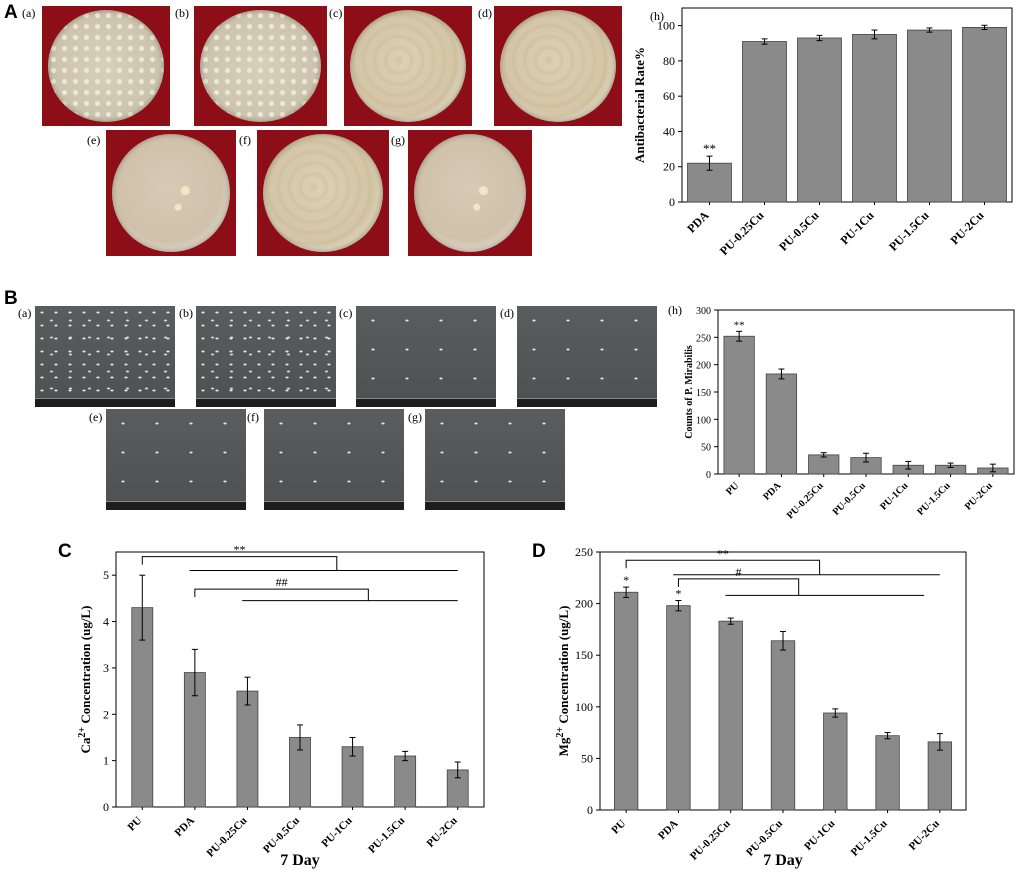 This screenshot has width=1017, height=875. What do you see at coordinates (426, 356) in the screenshot?
I see `sem-image-c` at bounding box center [426, 356].